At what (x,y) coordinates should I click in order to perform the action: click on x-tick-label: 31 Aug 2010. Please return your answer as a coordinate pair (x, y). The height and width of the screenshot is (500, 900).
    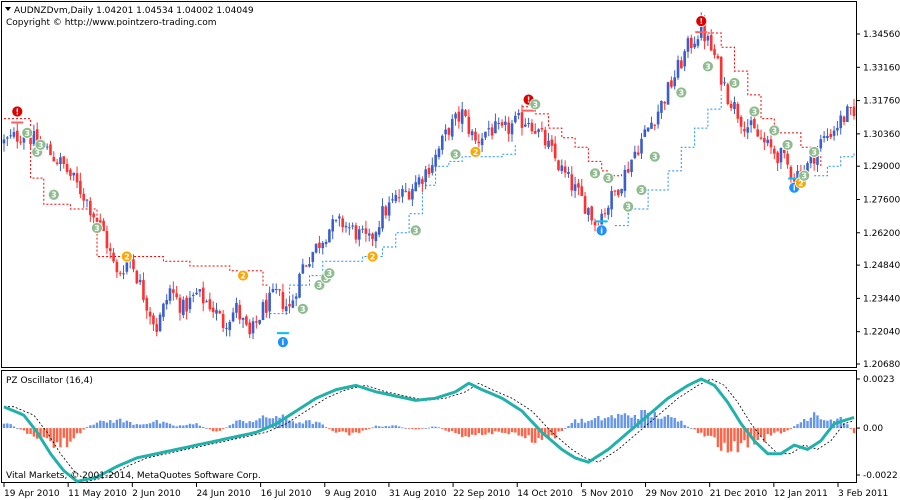
    Looking at the image, I should click on (418, 494).